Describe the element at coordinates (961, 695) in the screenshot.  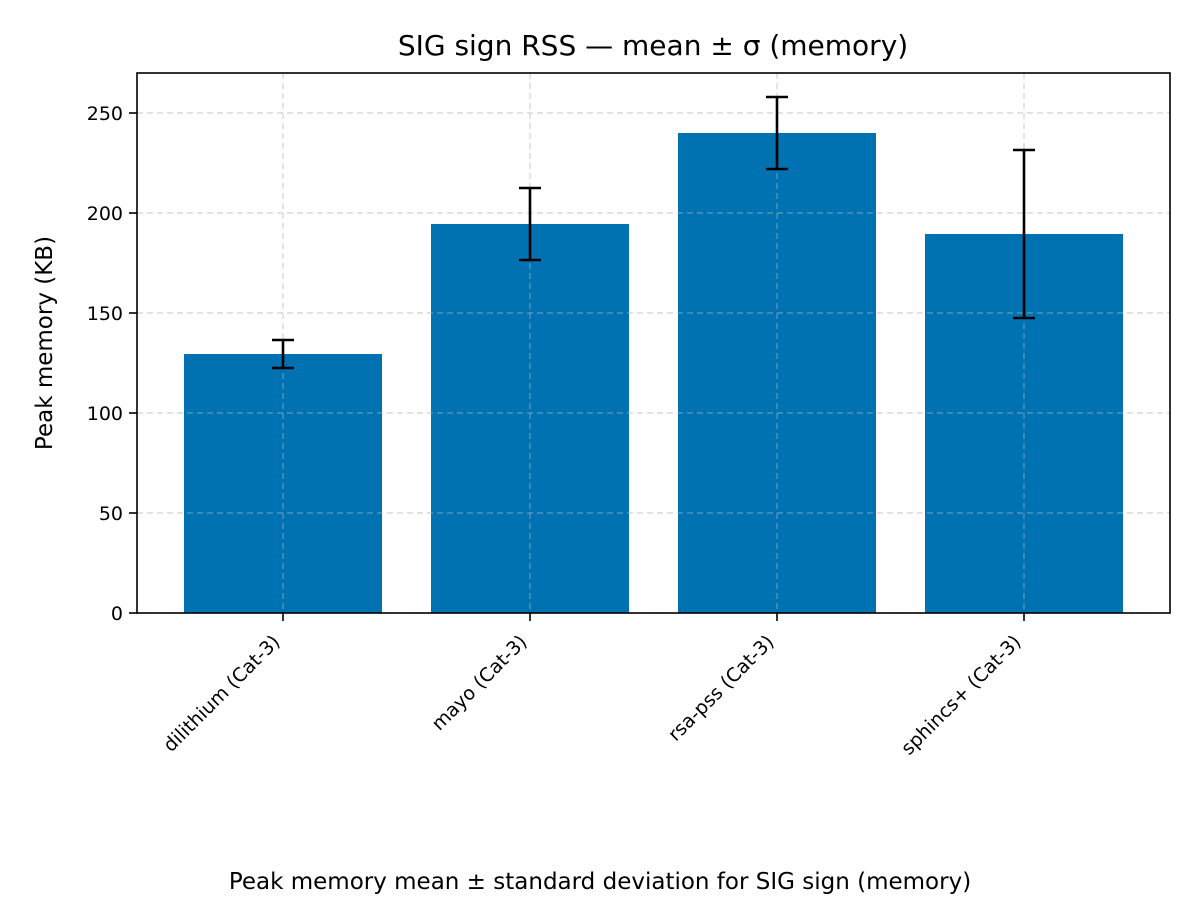
I see `x-tick-label: sphincs+ (Cat-3)` at that location.